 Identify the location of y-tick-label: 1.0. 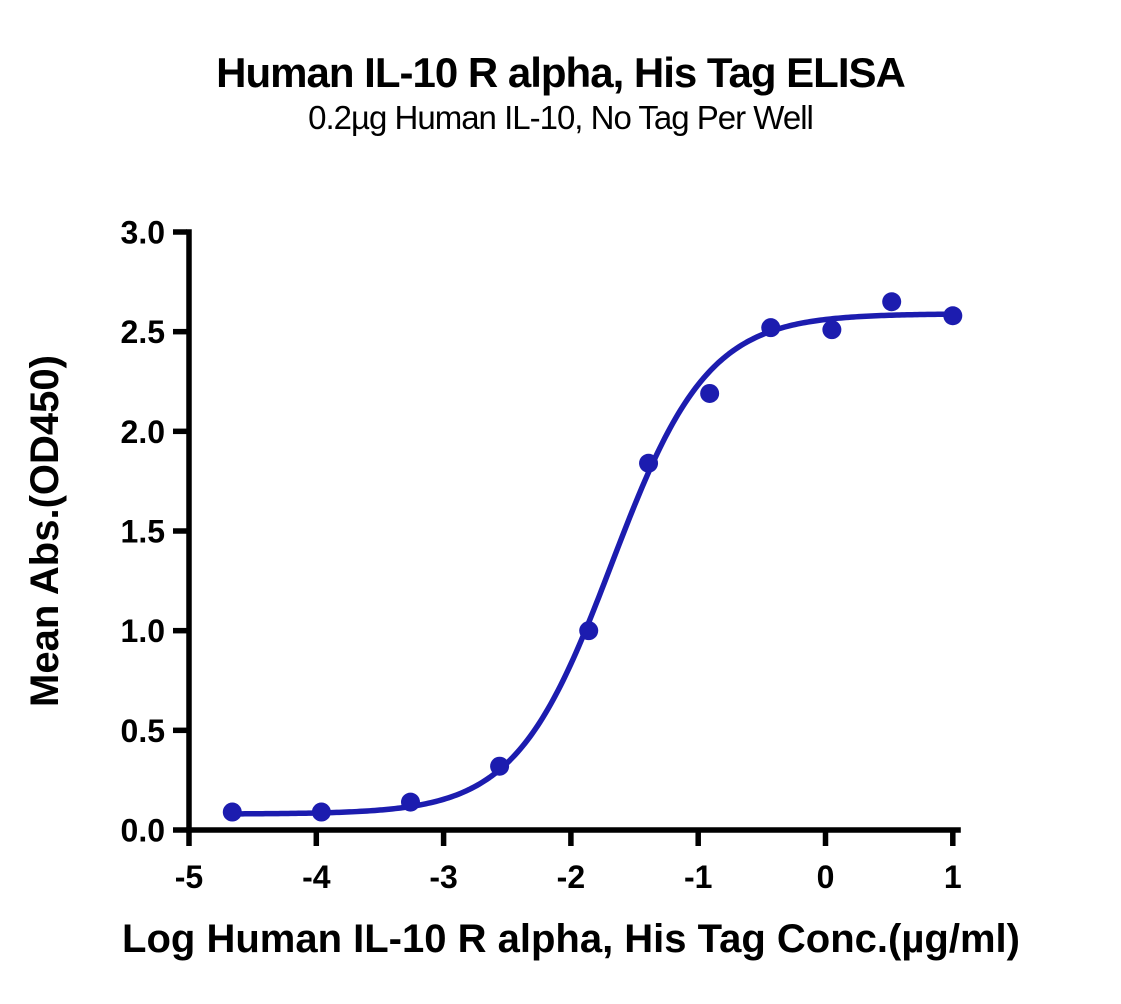
(143, 631).